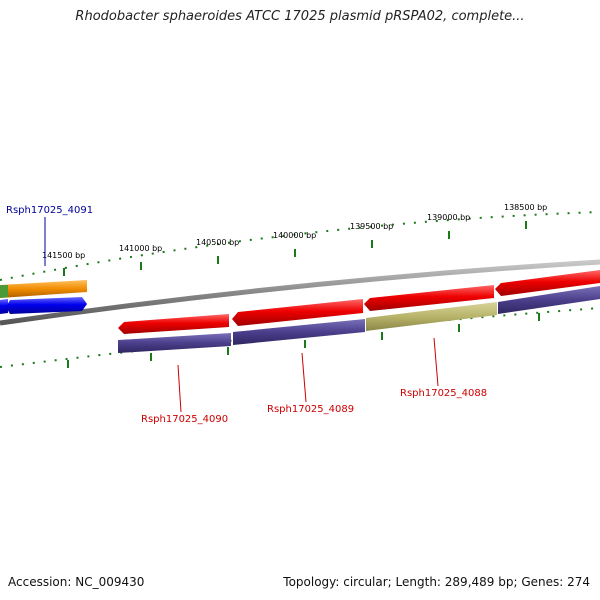 This screenshot has width=600, height=600. I want to click on inner-ruler, so click(300, 337).